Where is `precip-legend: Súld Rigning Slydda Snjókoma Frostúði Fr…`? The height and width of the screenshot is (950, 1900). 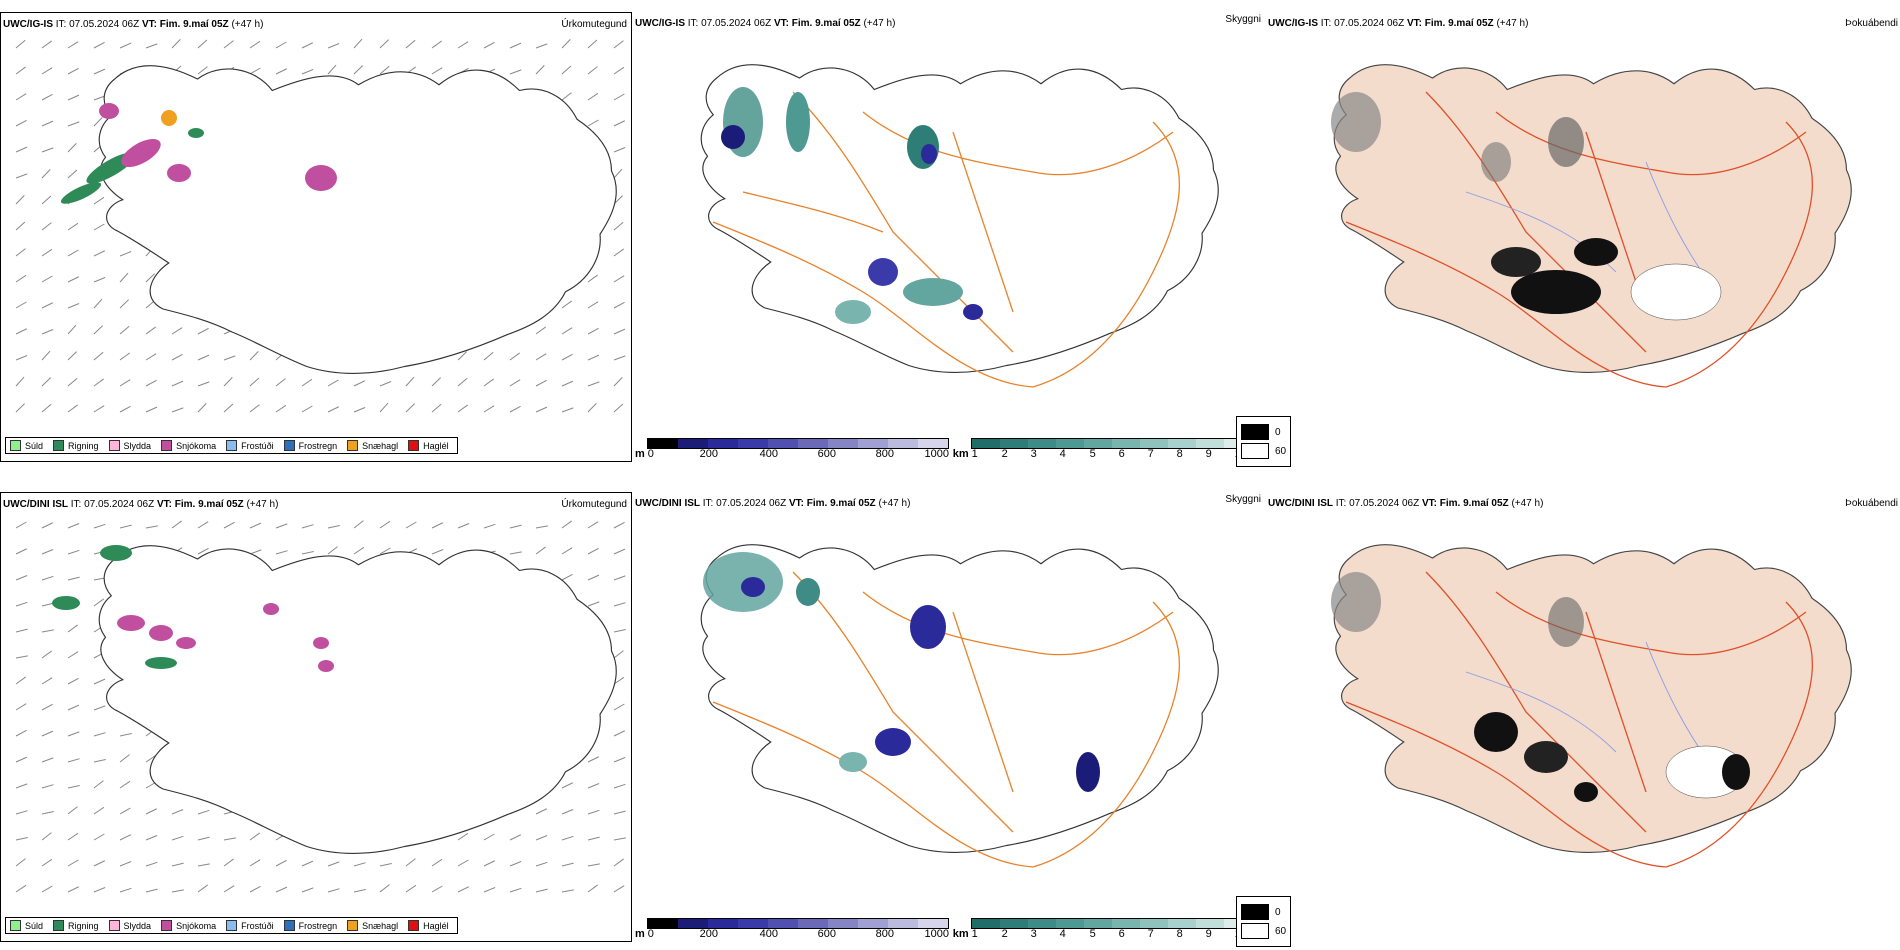 precip-legend: Súld Rigning Slydda Snjókoma Frostúði Fr… is located at coordinates (231, 925).